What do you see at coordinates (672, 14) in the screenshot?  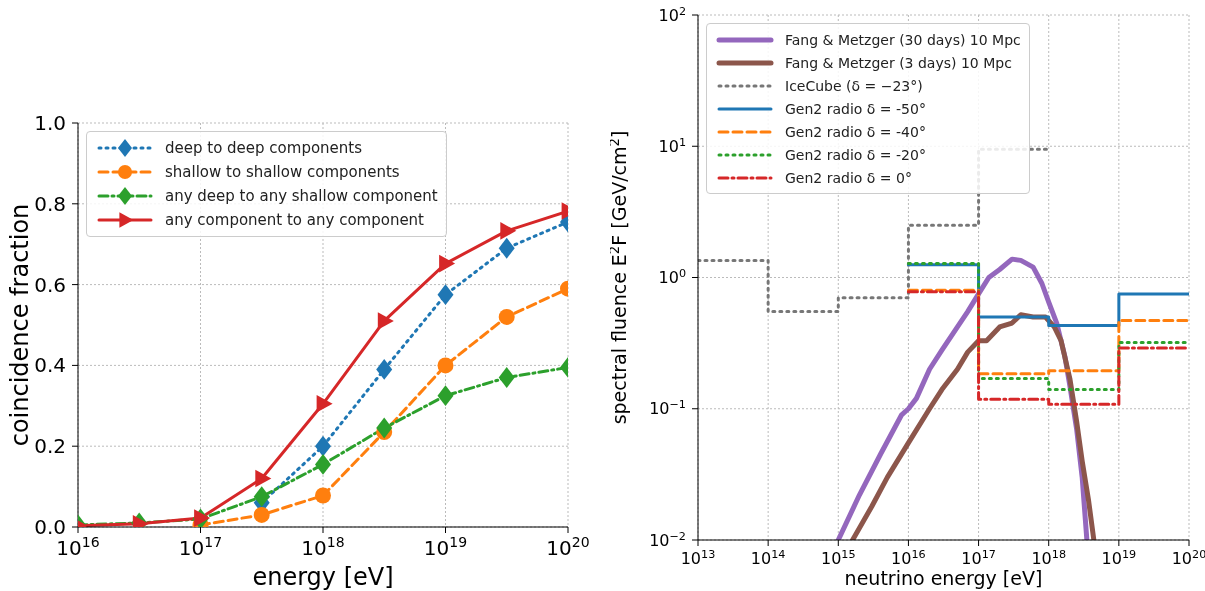 I see `y-tick-label: 10$^{2}$` at bounding box center [672, 14].